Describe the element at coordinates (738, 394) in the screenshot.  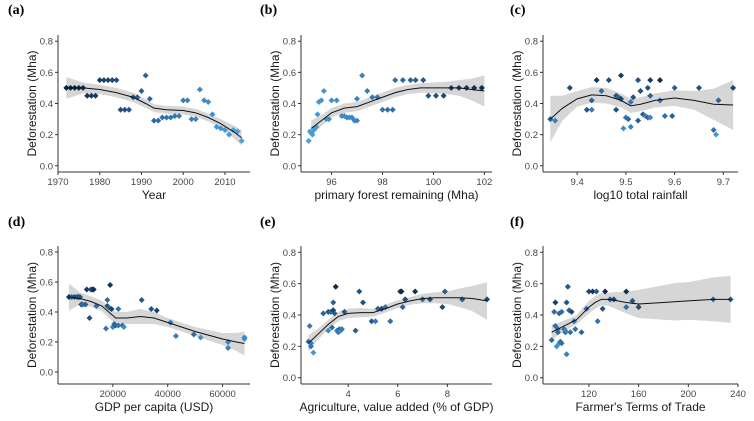
I see `x-tick-label: 240` at that location.